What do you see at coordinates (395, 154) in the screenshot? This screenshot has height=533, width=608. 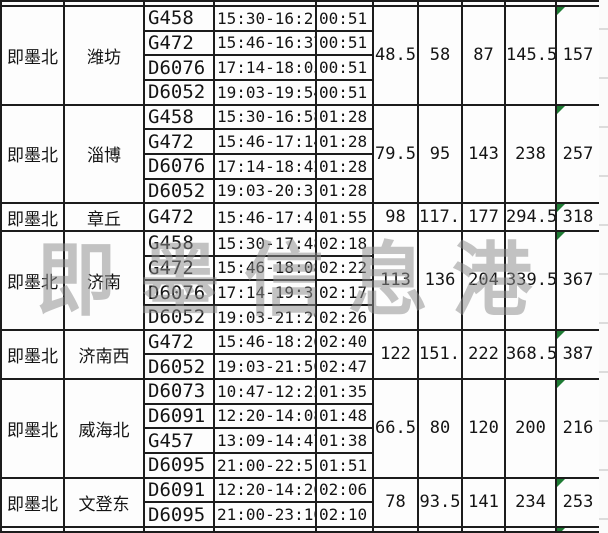 I see `fare-cell: 79.5` at bounding box center [395, 154].